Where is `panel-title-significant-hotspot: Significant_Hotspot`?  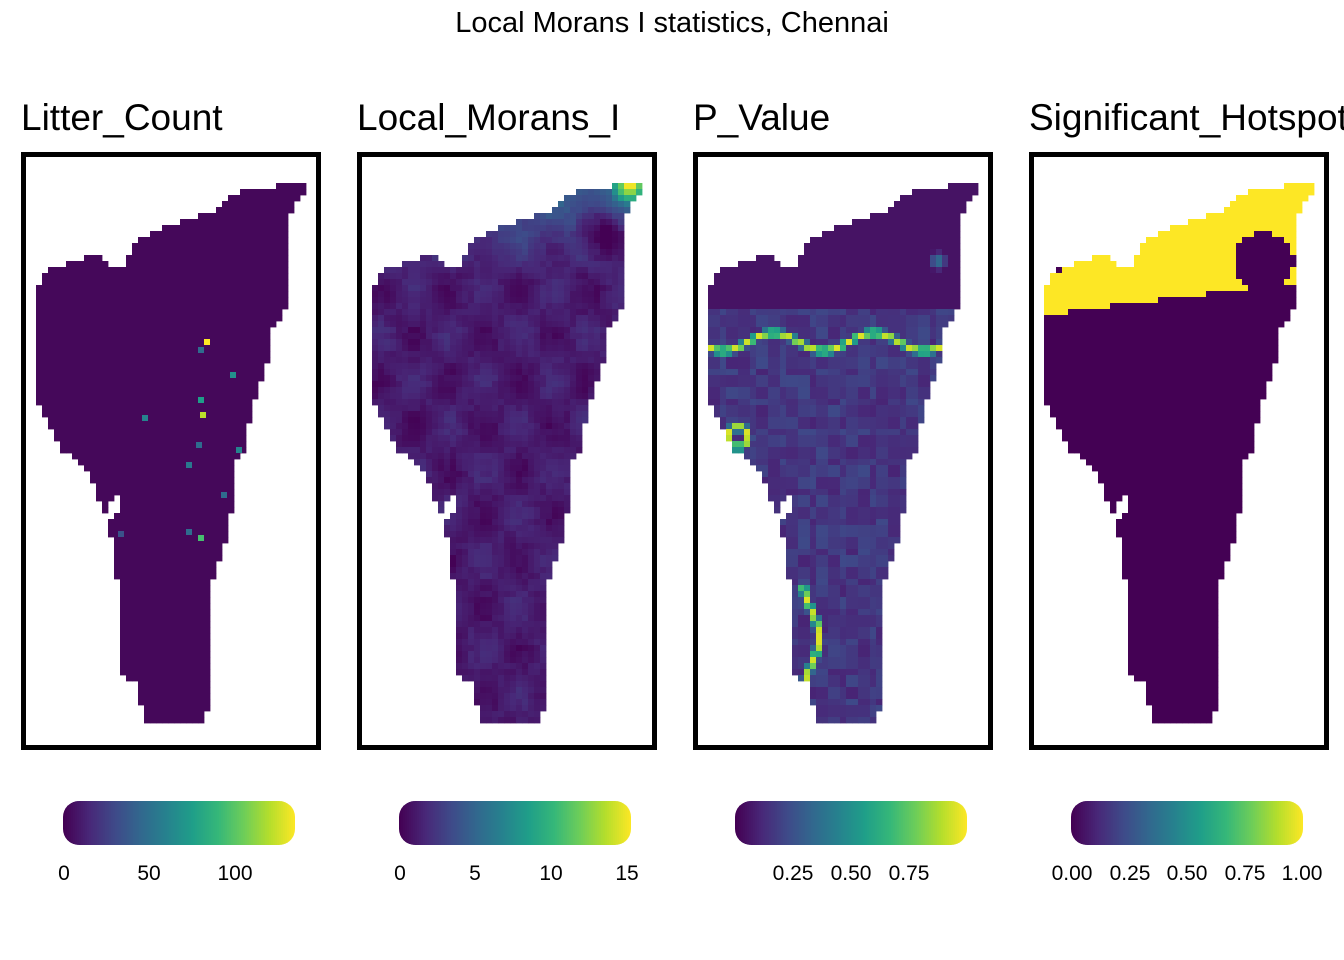
panel-title-significant-hotspot: Significant_Hotspot is located at coordinates (1186, 117).